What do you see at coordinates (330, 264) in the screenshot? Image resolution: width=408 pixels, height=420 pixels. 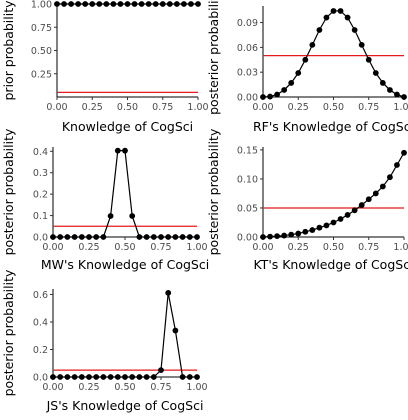 I see `x-axis-title: KT's Knowledge of CogSci` at bounding box center [330, 264].